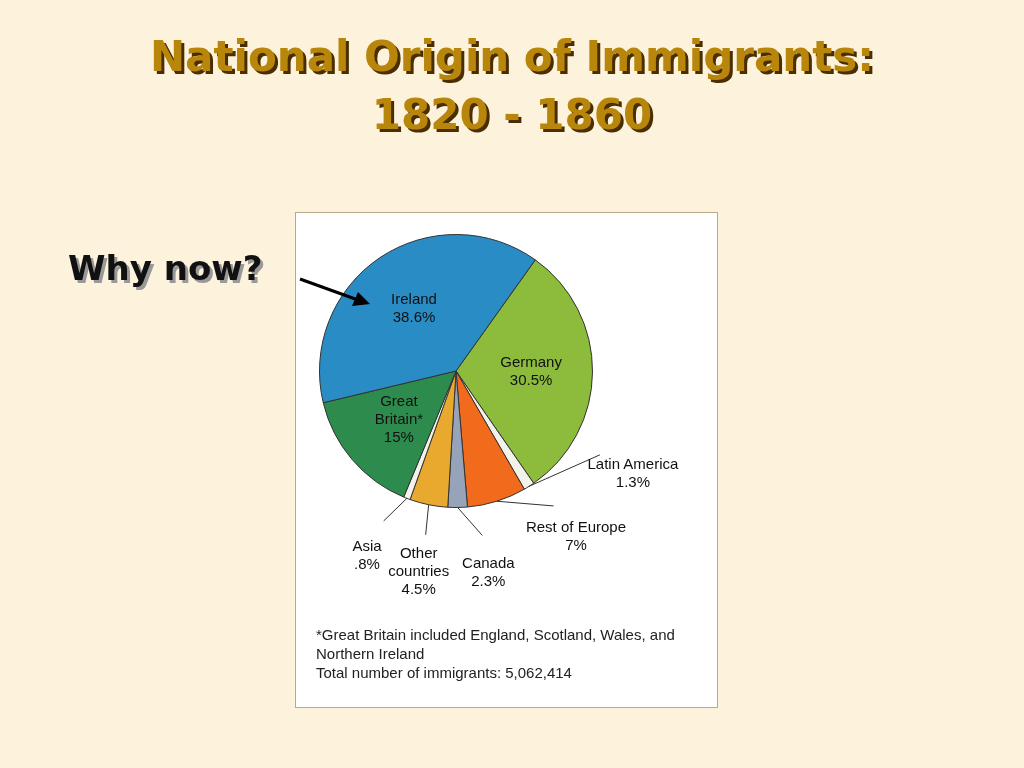 The height and width of the screenshot is (768, 1024). I want to click on slice-label: Latin America, so click(633, 464).